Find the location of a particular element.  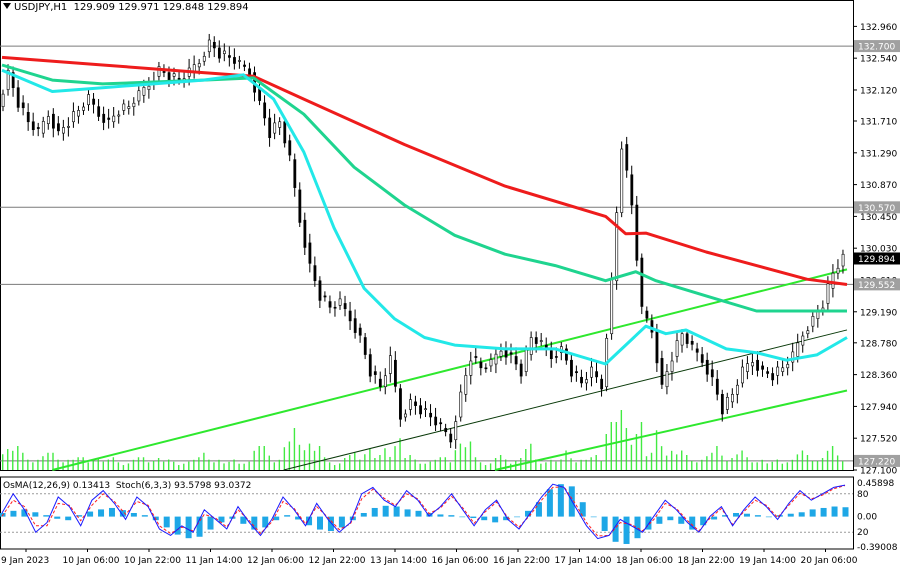

price-label-text: 127.220 is located at coordinates (876, 462).